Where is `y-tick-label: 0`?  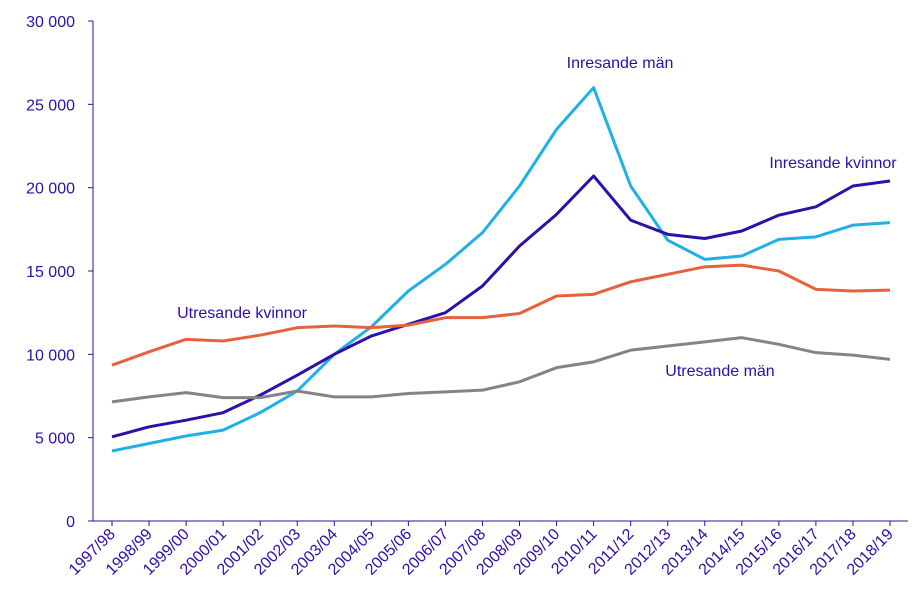
y-tick-label: 0 is located at coordinates (70, 522).